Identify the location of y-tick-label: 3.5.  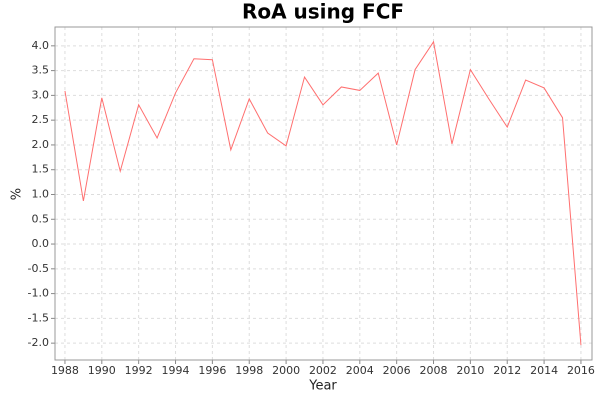
(41, 70).